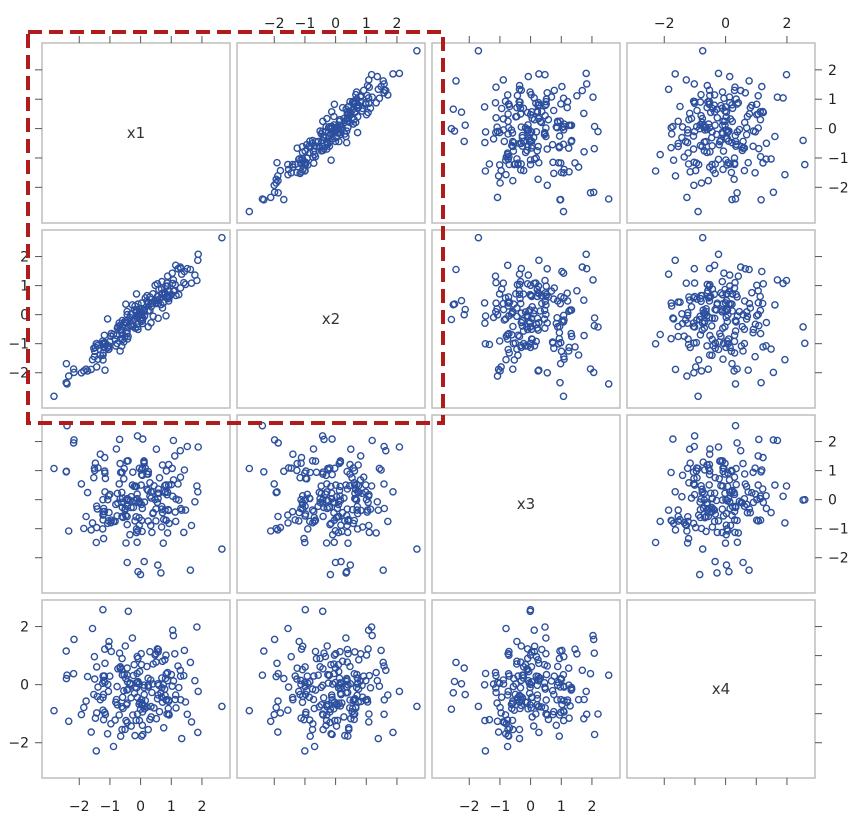 The image size is (860, 823). I want to click on panel-x2-vs-x3, so click(526, 319).